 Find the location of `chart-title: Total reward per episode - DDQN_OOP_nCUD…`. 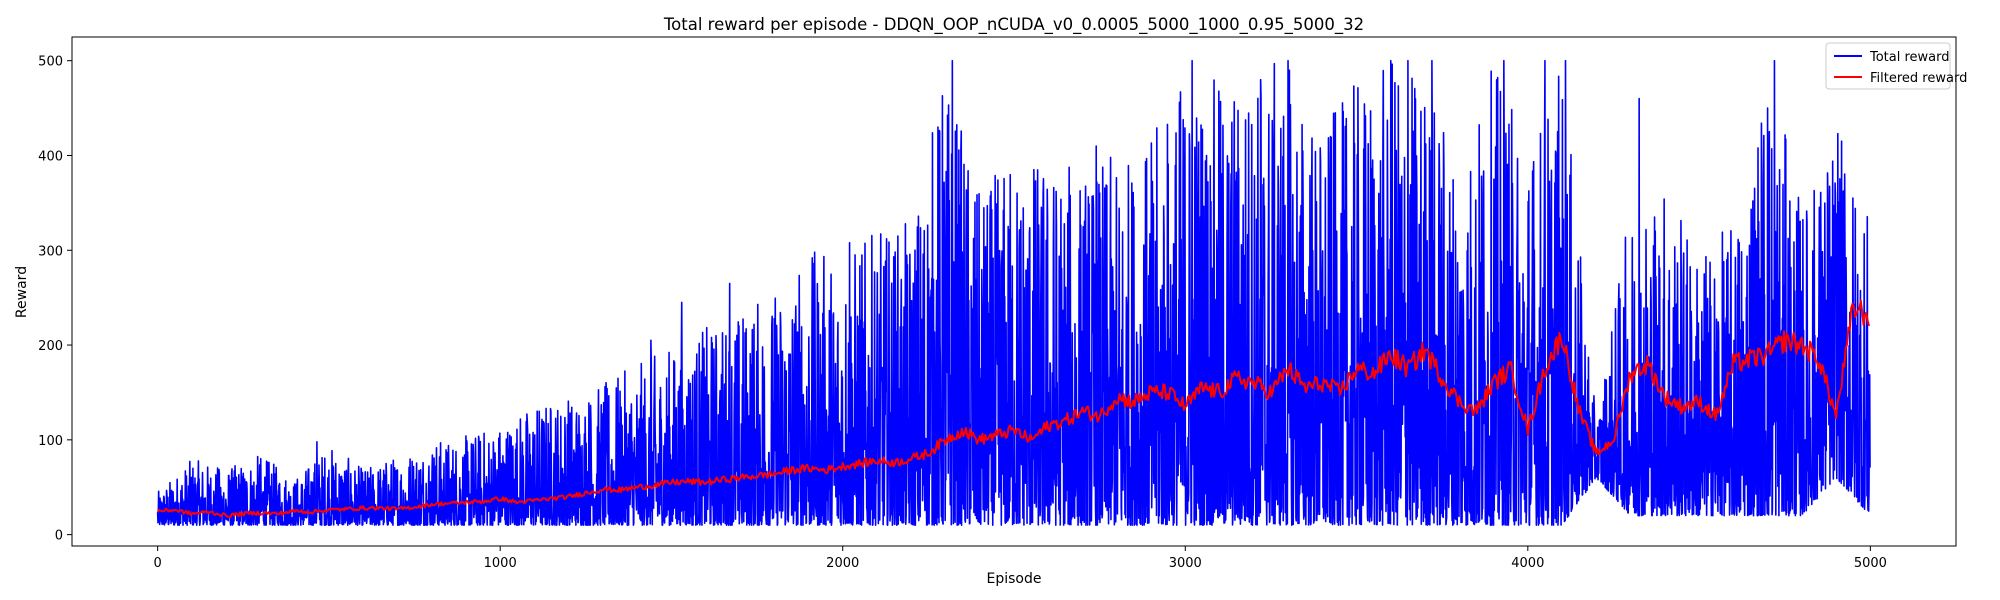

chart-title: Total reward per episode - DDQN_OOP_nCUD… is located at coordinates (1013, 25).